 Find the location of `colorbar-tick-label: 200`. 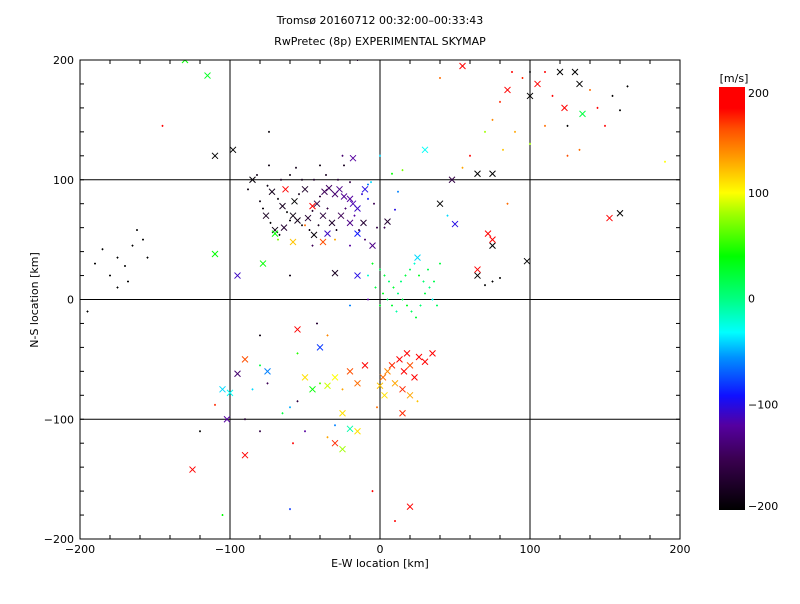

colorbar-tick-label: 200 is located at coordinates (758, 93).